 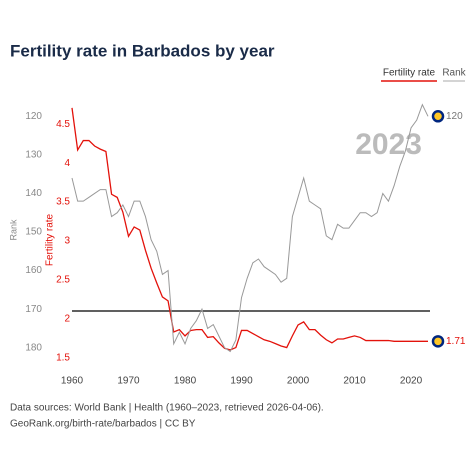 I want to click on x-tick-label: 1960, so click(x=72, y=381).